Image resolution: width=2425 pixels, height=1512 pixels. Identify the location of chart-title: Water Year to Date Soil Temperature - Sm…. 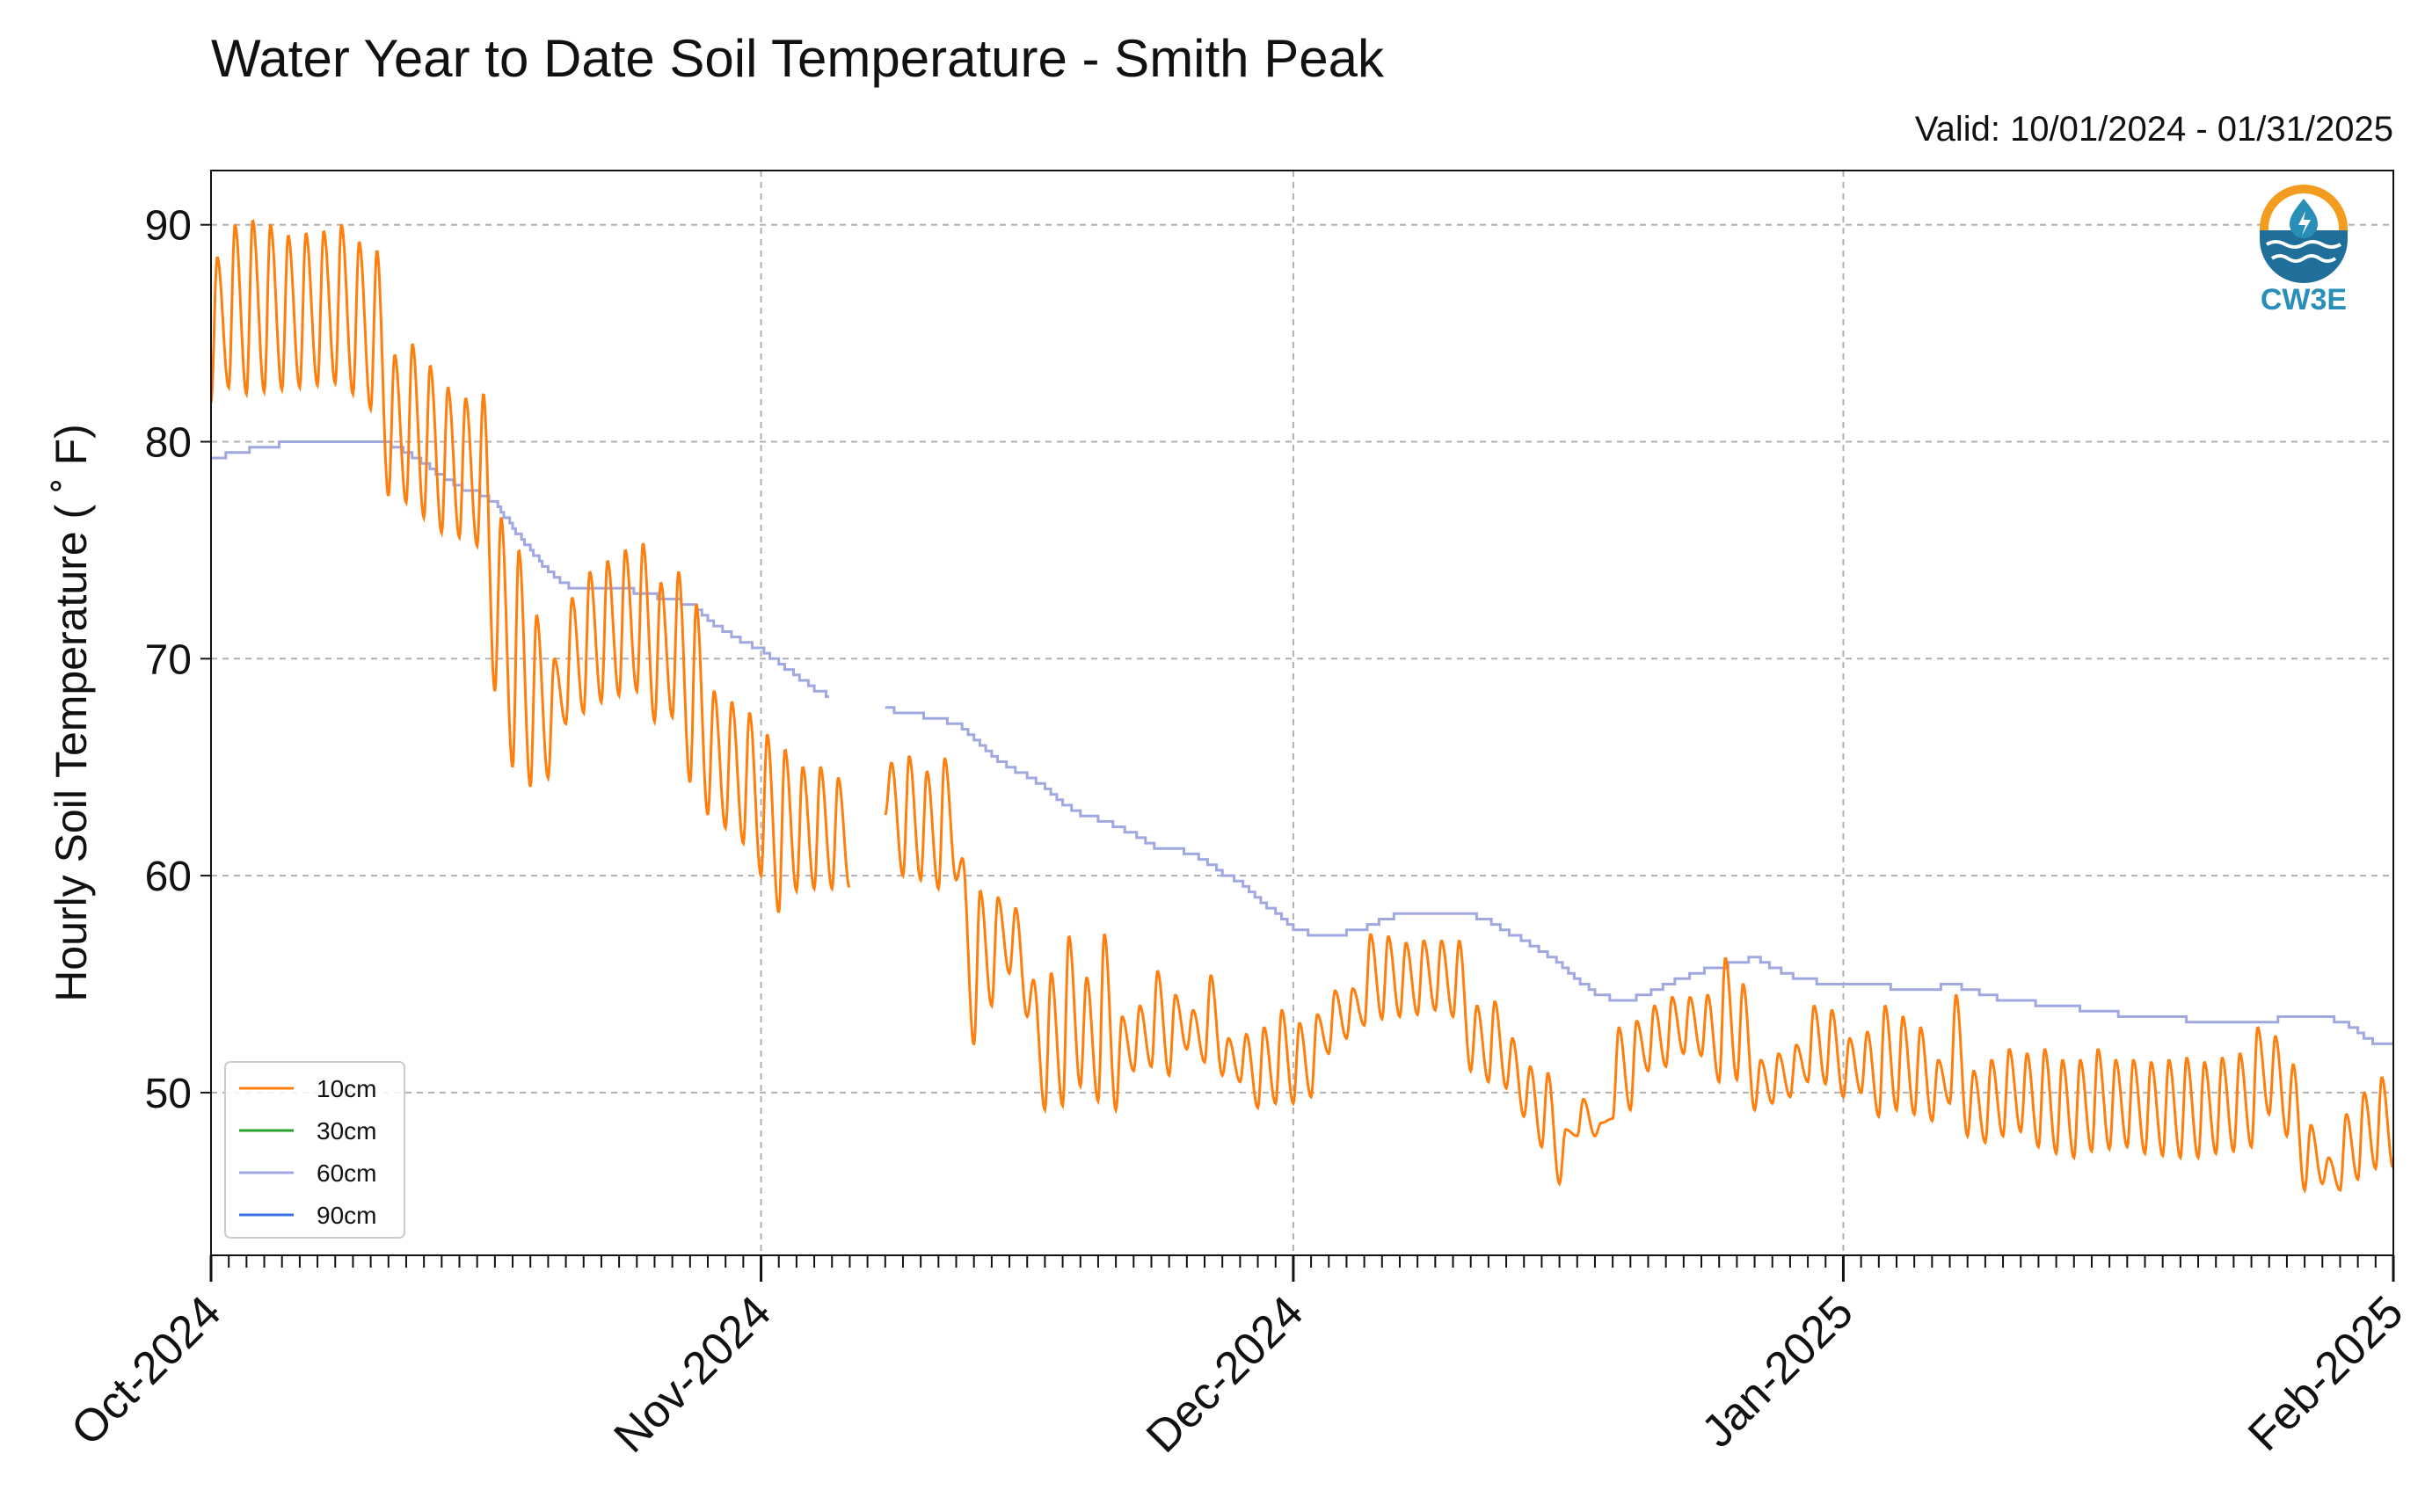
(798, 59).